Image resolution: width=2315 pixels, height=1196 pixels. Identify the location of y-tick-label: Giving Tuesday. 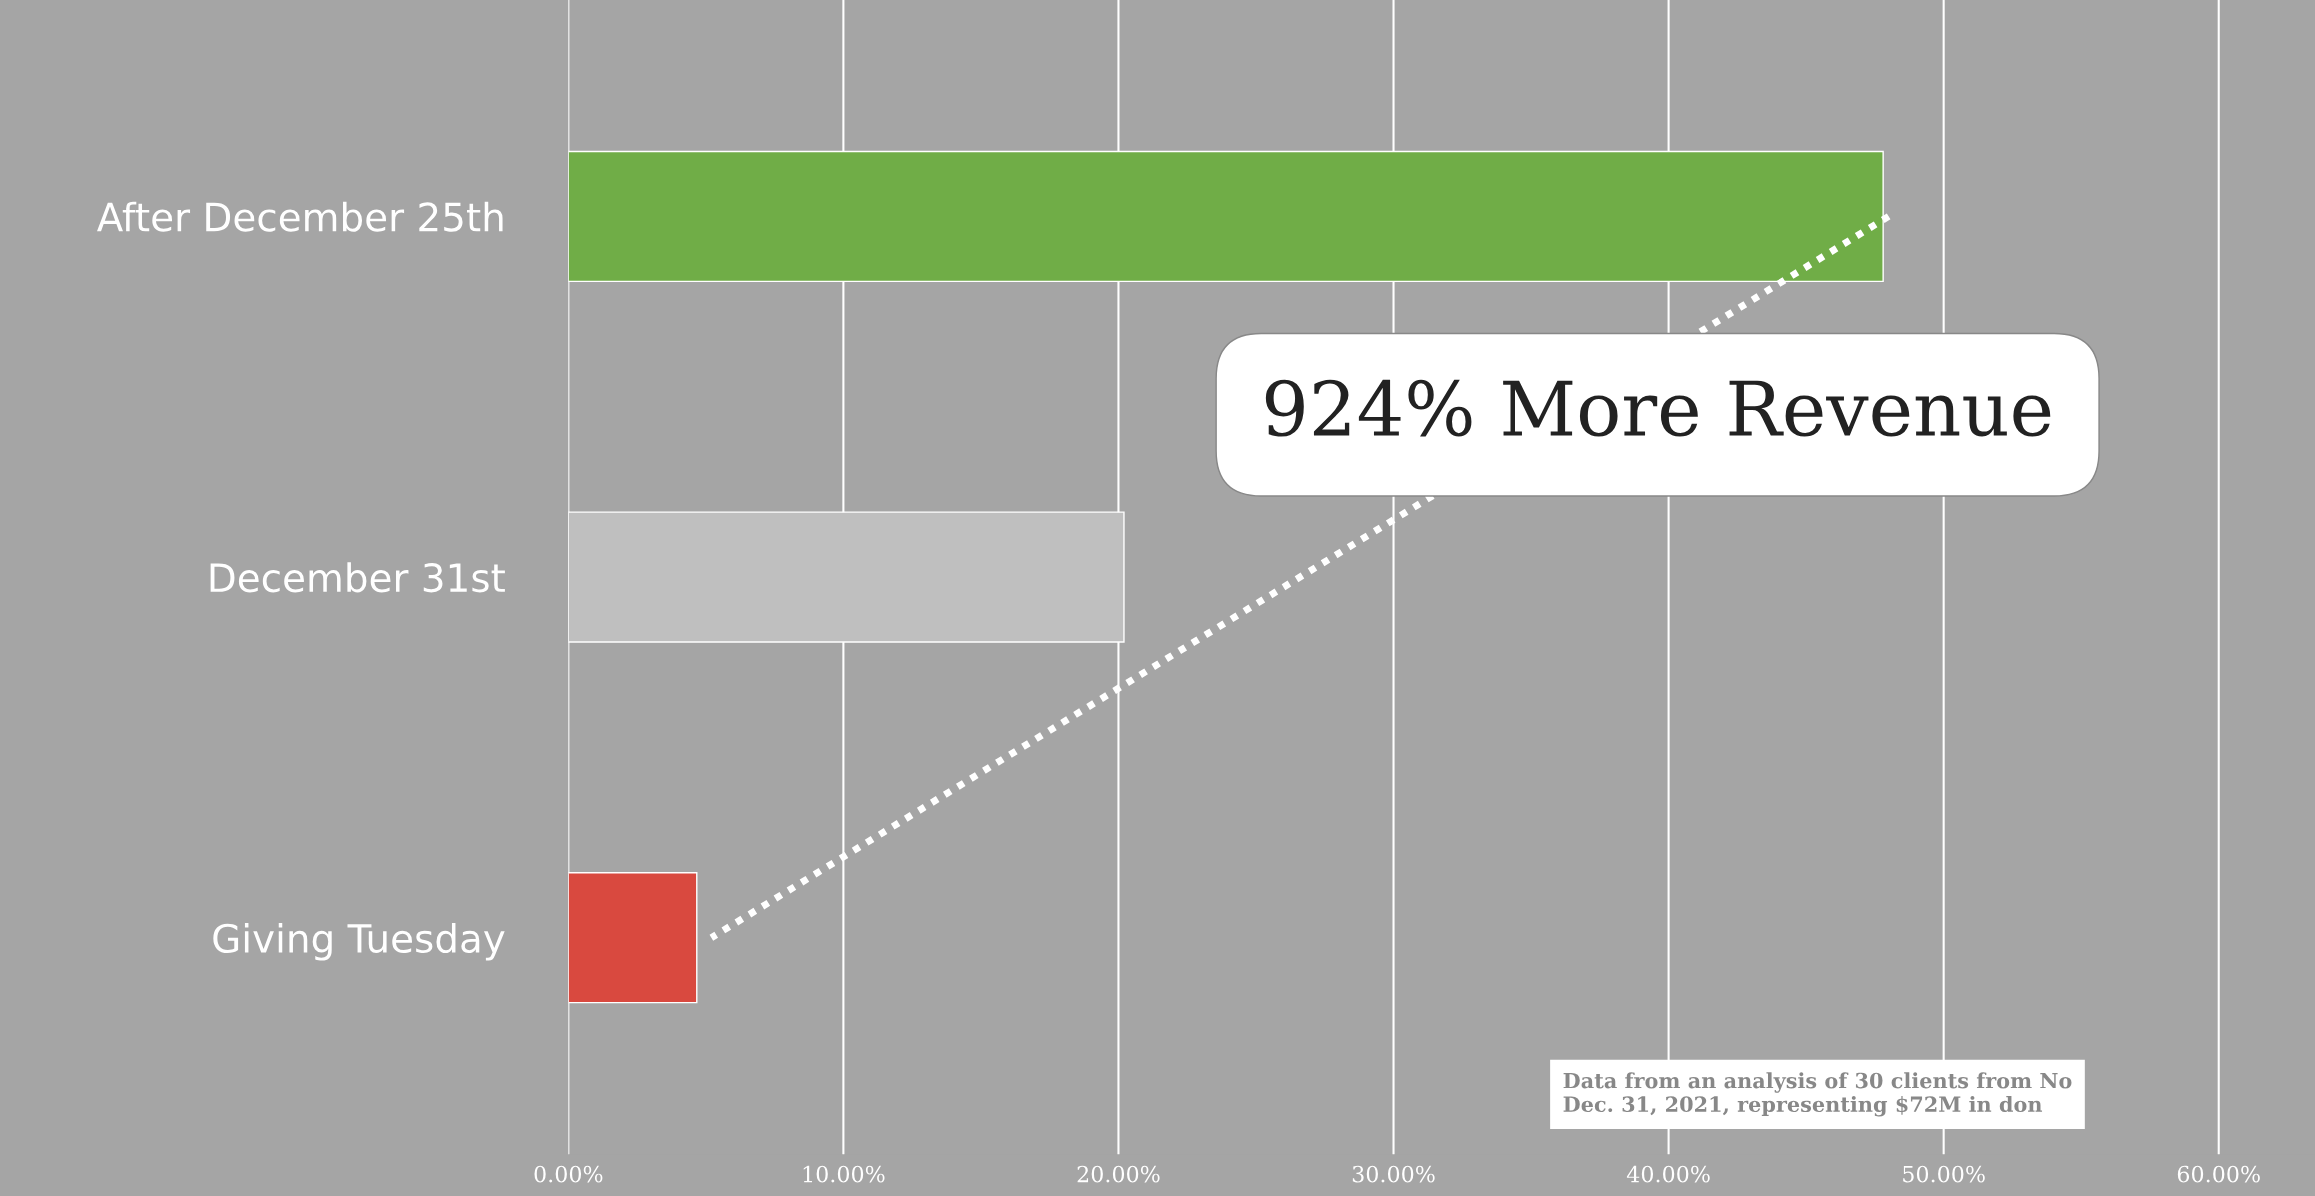
(359, 941).